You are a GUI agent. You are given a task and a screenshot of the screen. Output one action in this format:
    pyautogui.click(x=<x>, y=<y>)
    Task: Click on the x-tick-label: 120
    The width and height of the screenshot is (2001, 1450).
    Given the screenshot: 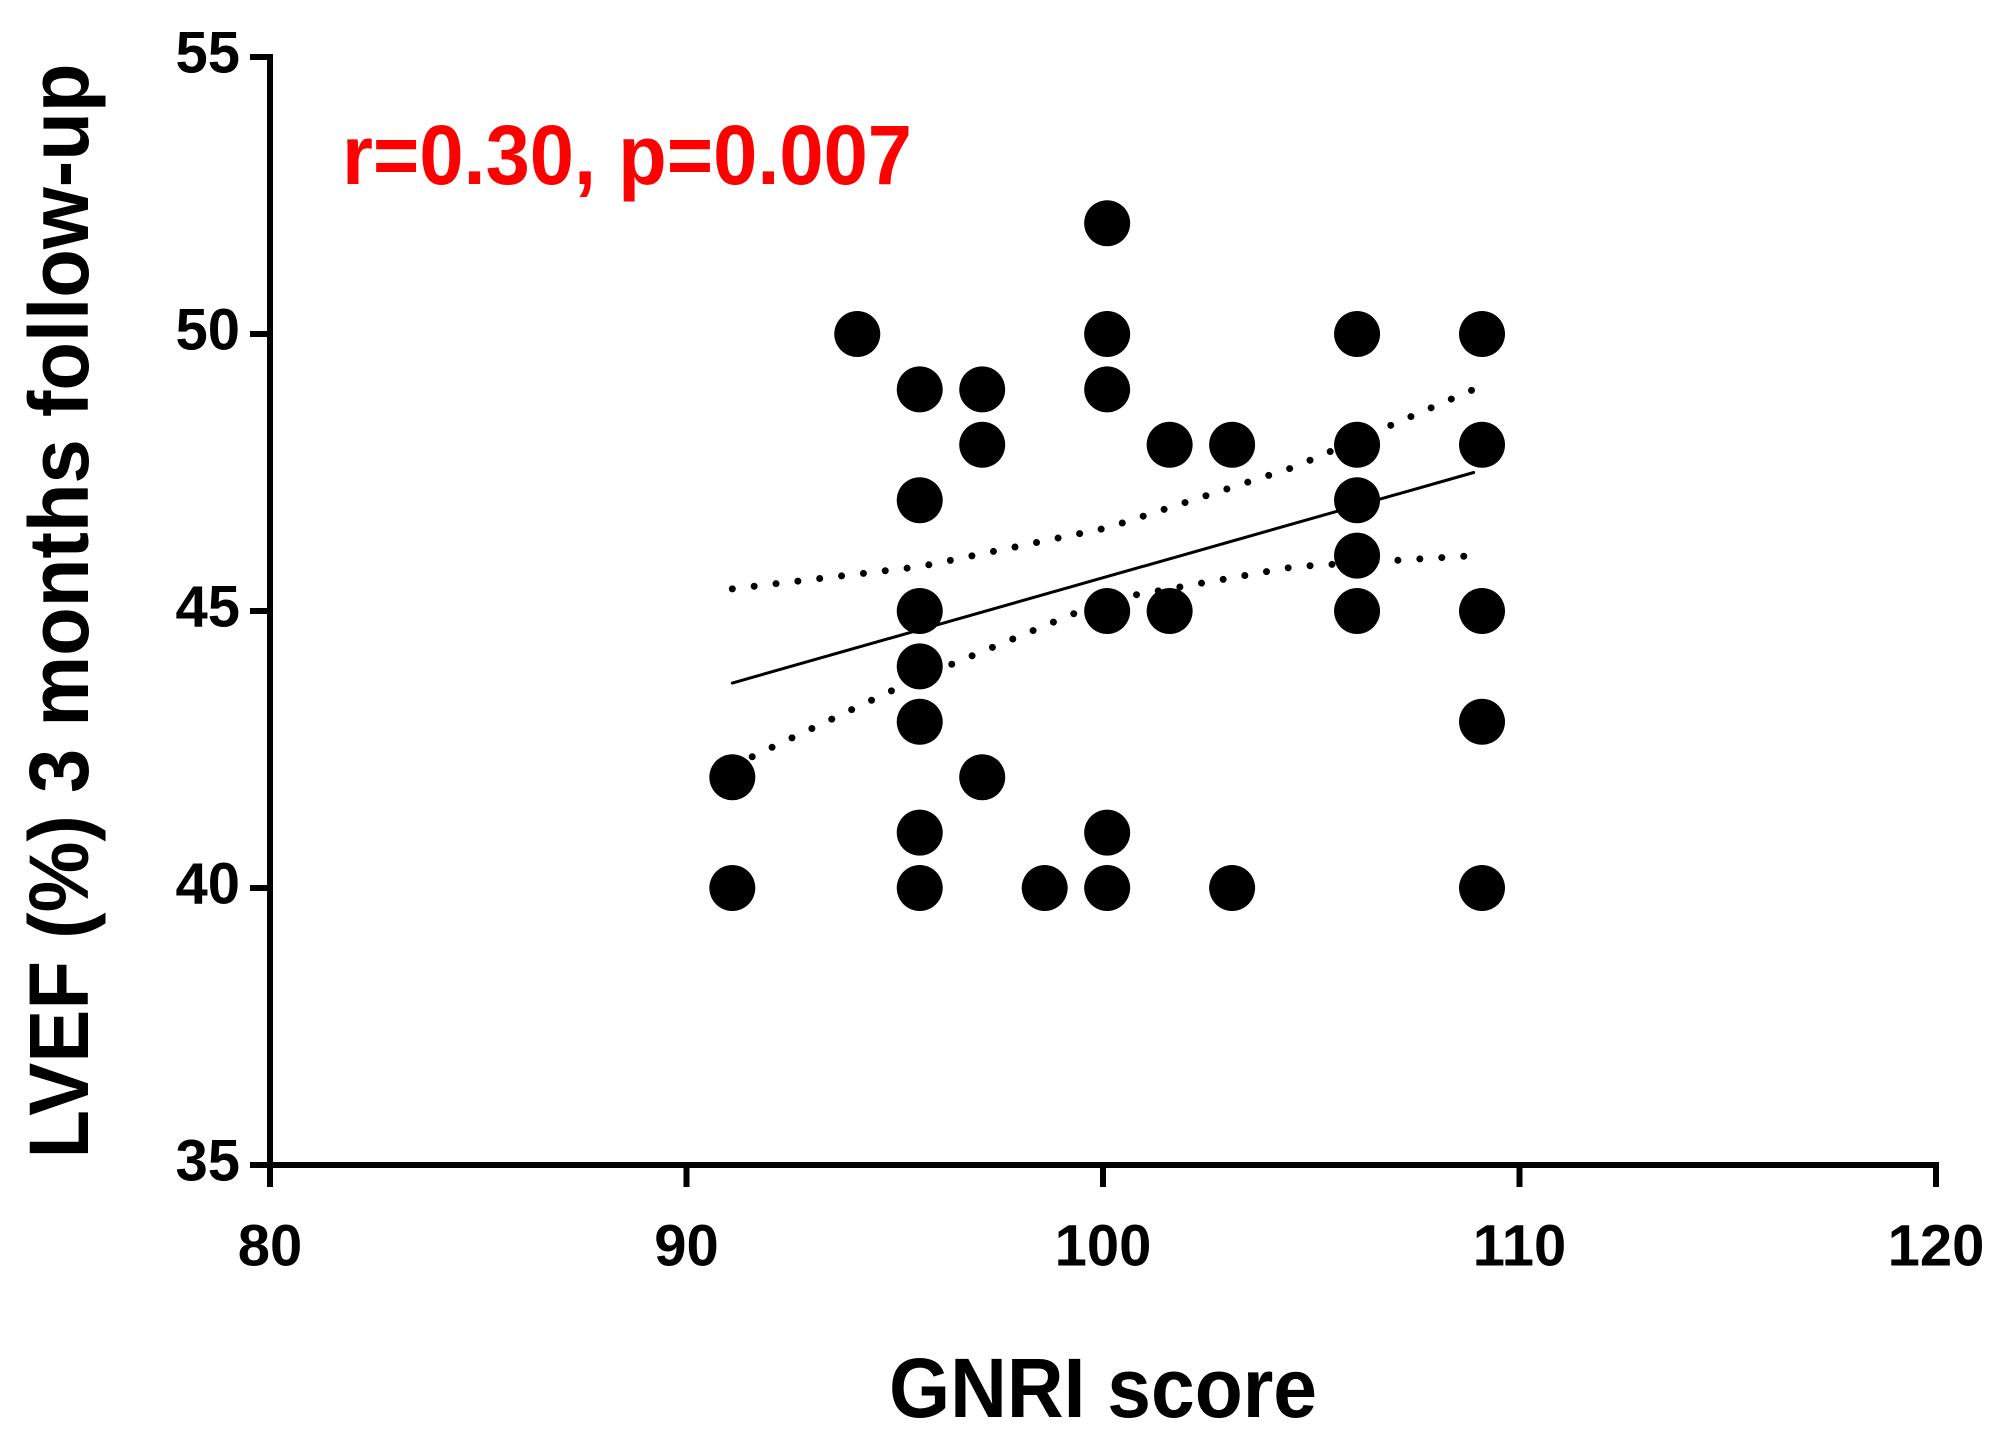 What is the action you would take?
    pyautogui.click(x=1936, y=1245)
    